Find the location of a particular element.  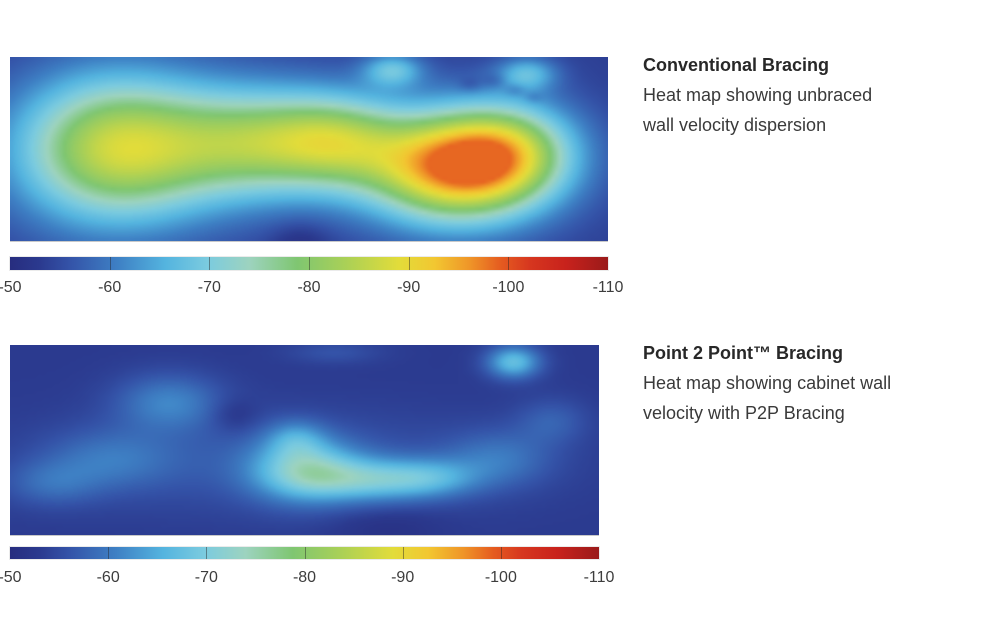

colorbar-conventional is located at coordinates (309, 263).